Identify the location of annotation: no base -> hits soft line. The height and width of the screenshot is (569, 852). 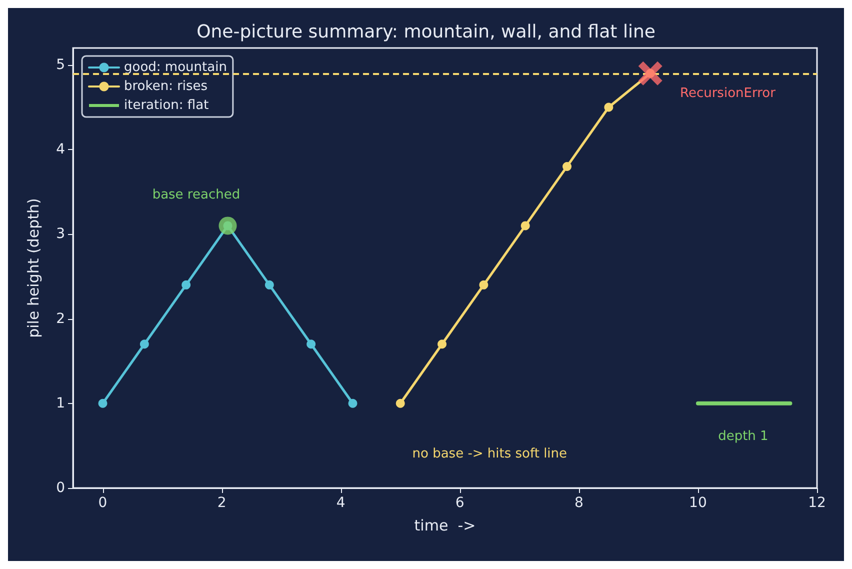
(490, 454).